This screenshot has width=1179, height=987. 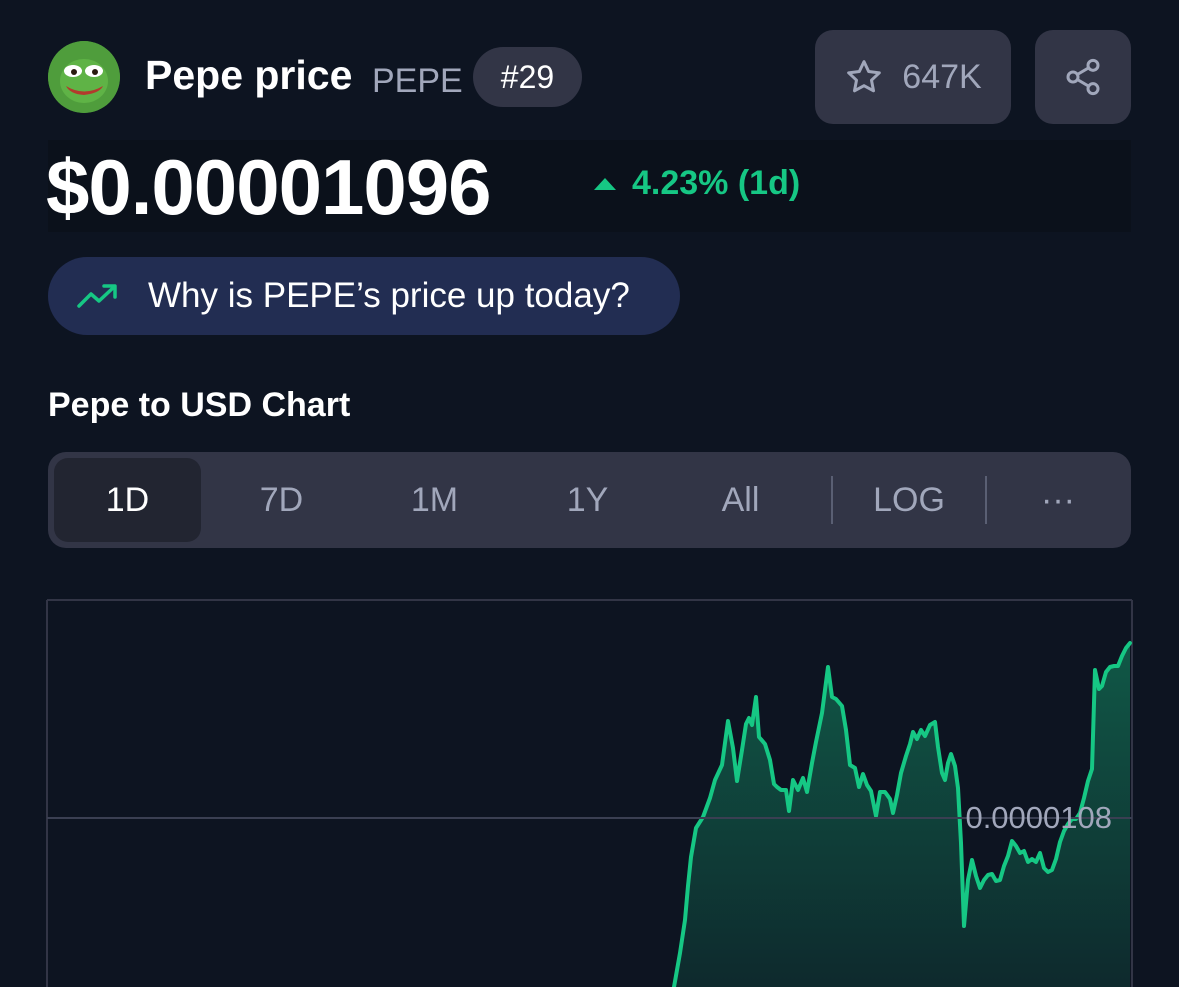 I want to click on chart-title: Pepe to USD Chart, so click(x=199, y=405).